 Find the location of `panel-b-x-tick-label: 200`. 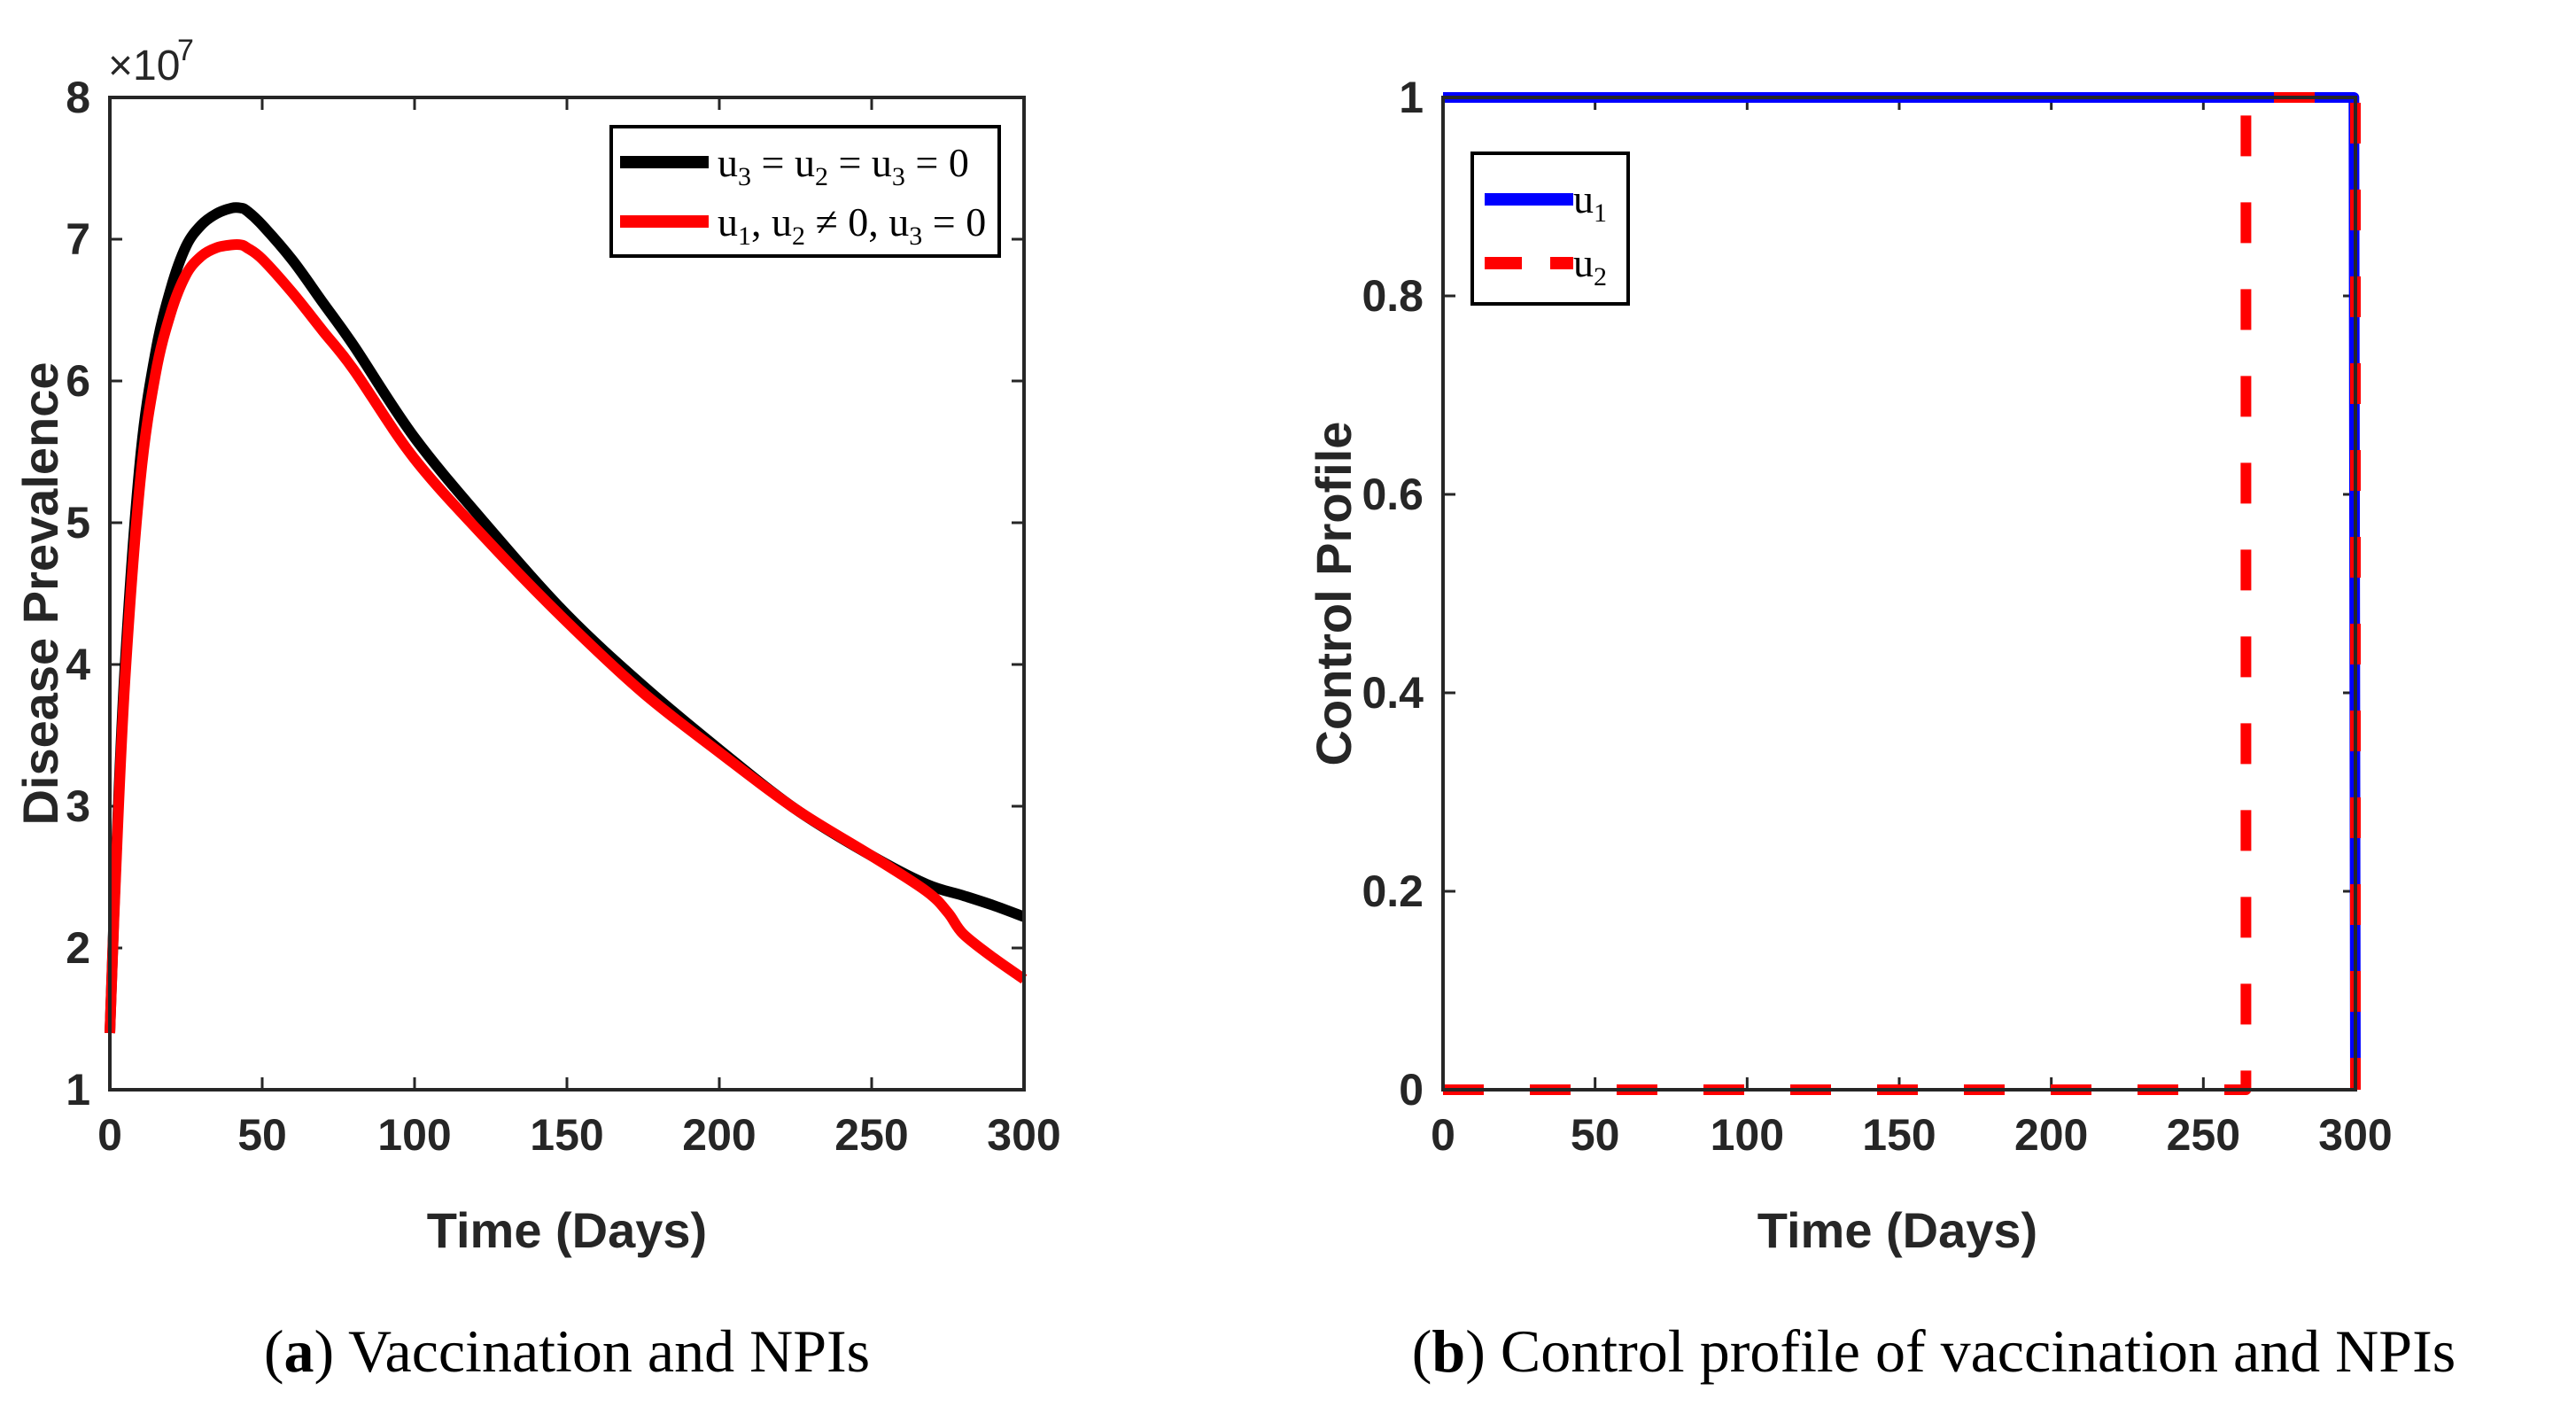

panel-b-x-tick-label: 200 is located at coordinates (2051, 1135).